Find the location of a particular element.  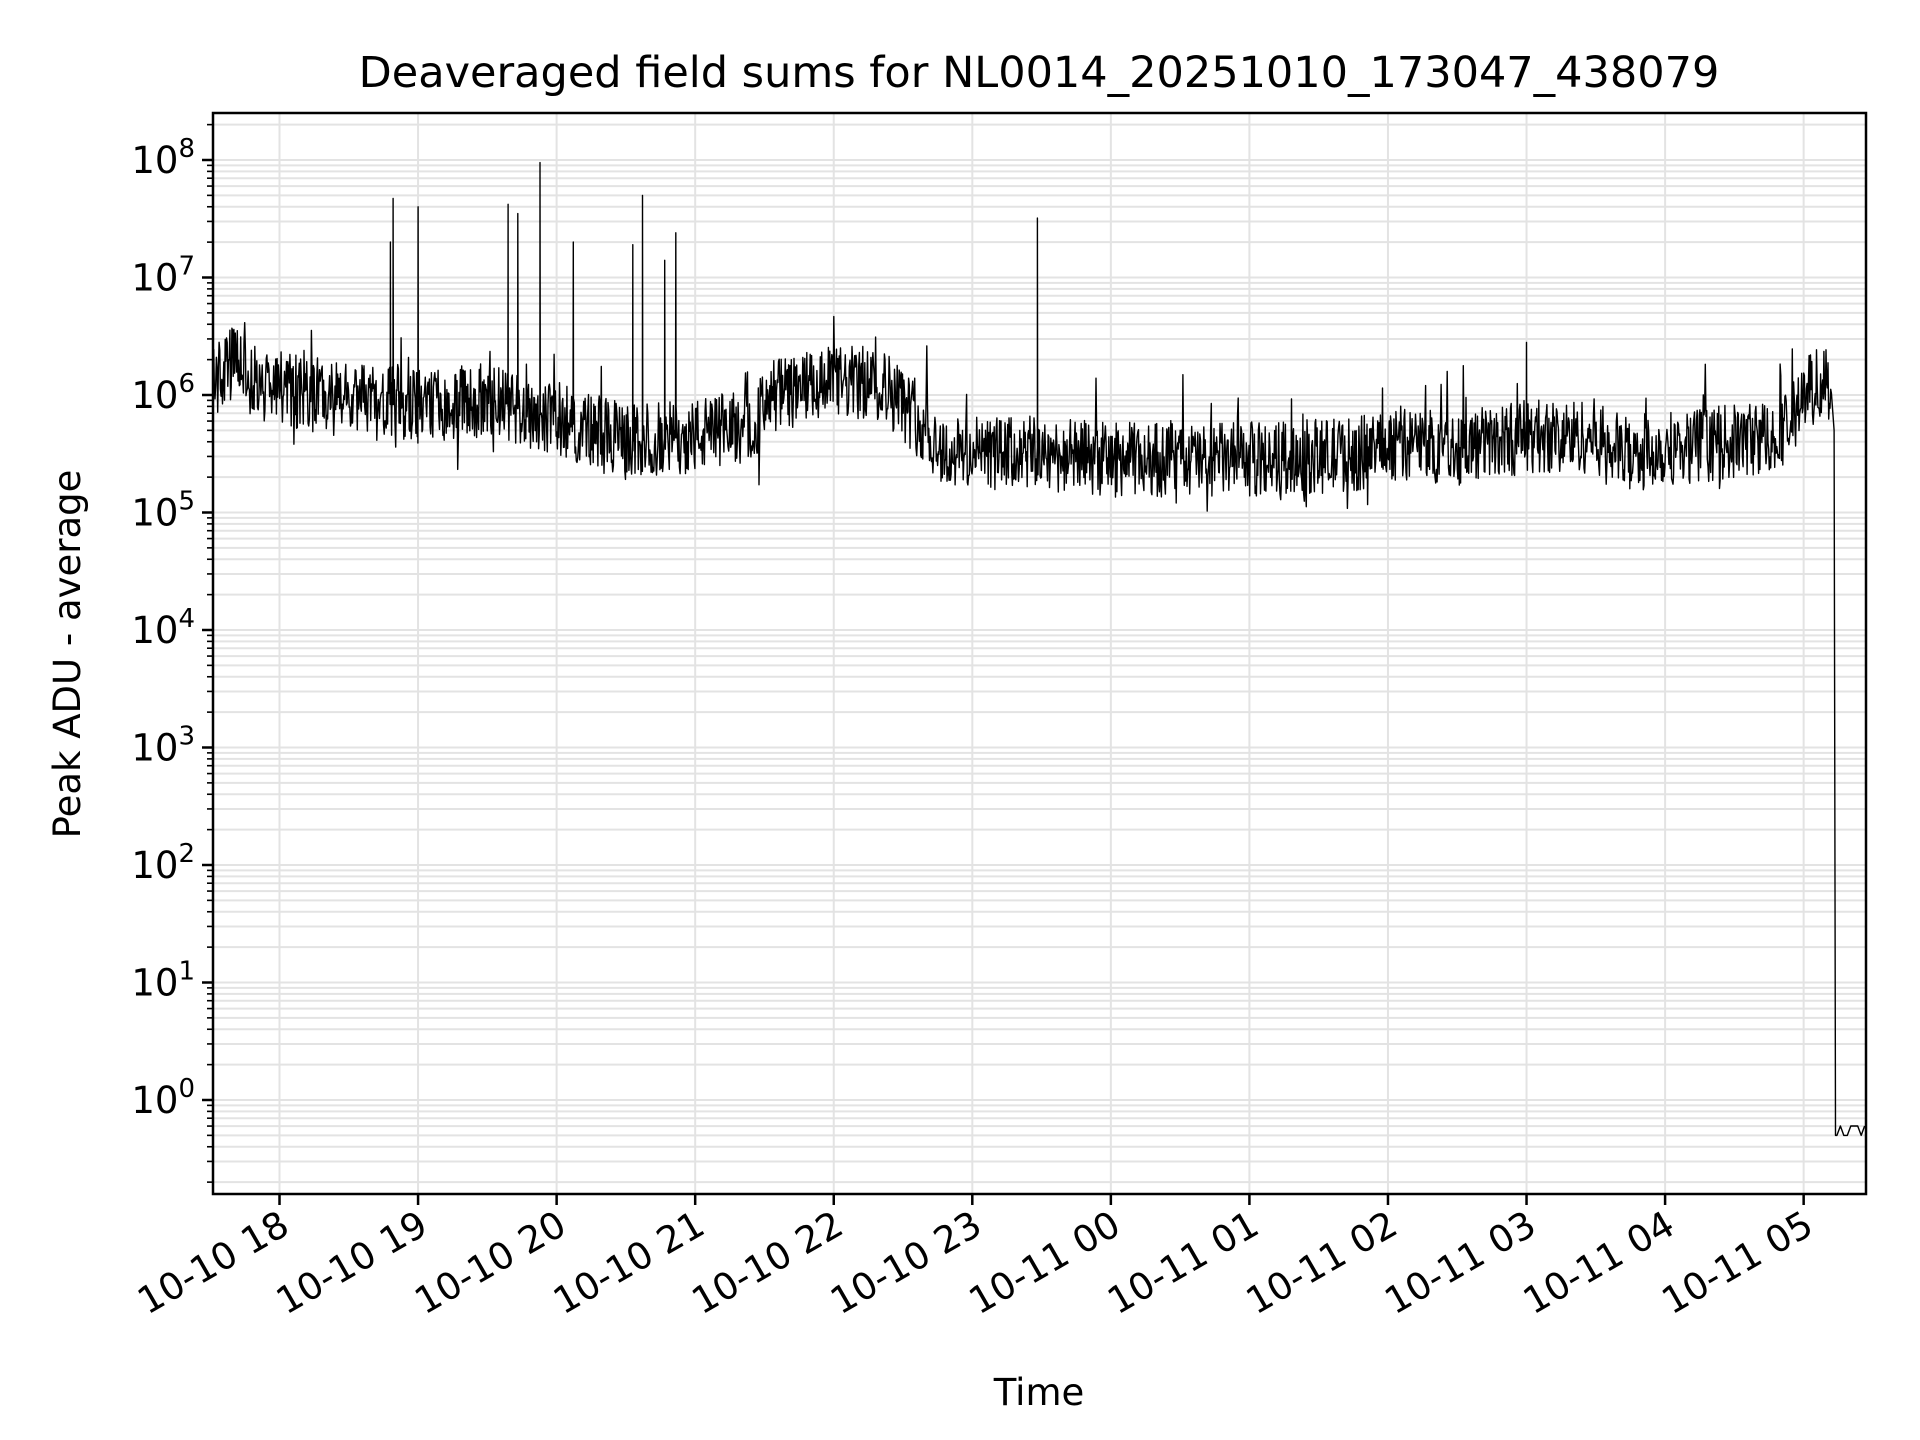

y-tick-exponent: 5 is located at coordinates (186, 502).